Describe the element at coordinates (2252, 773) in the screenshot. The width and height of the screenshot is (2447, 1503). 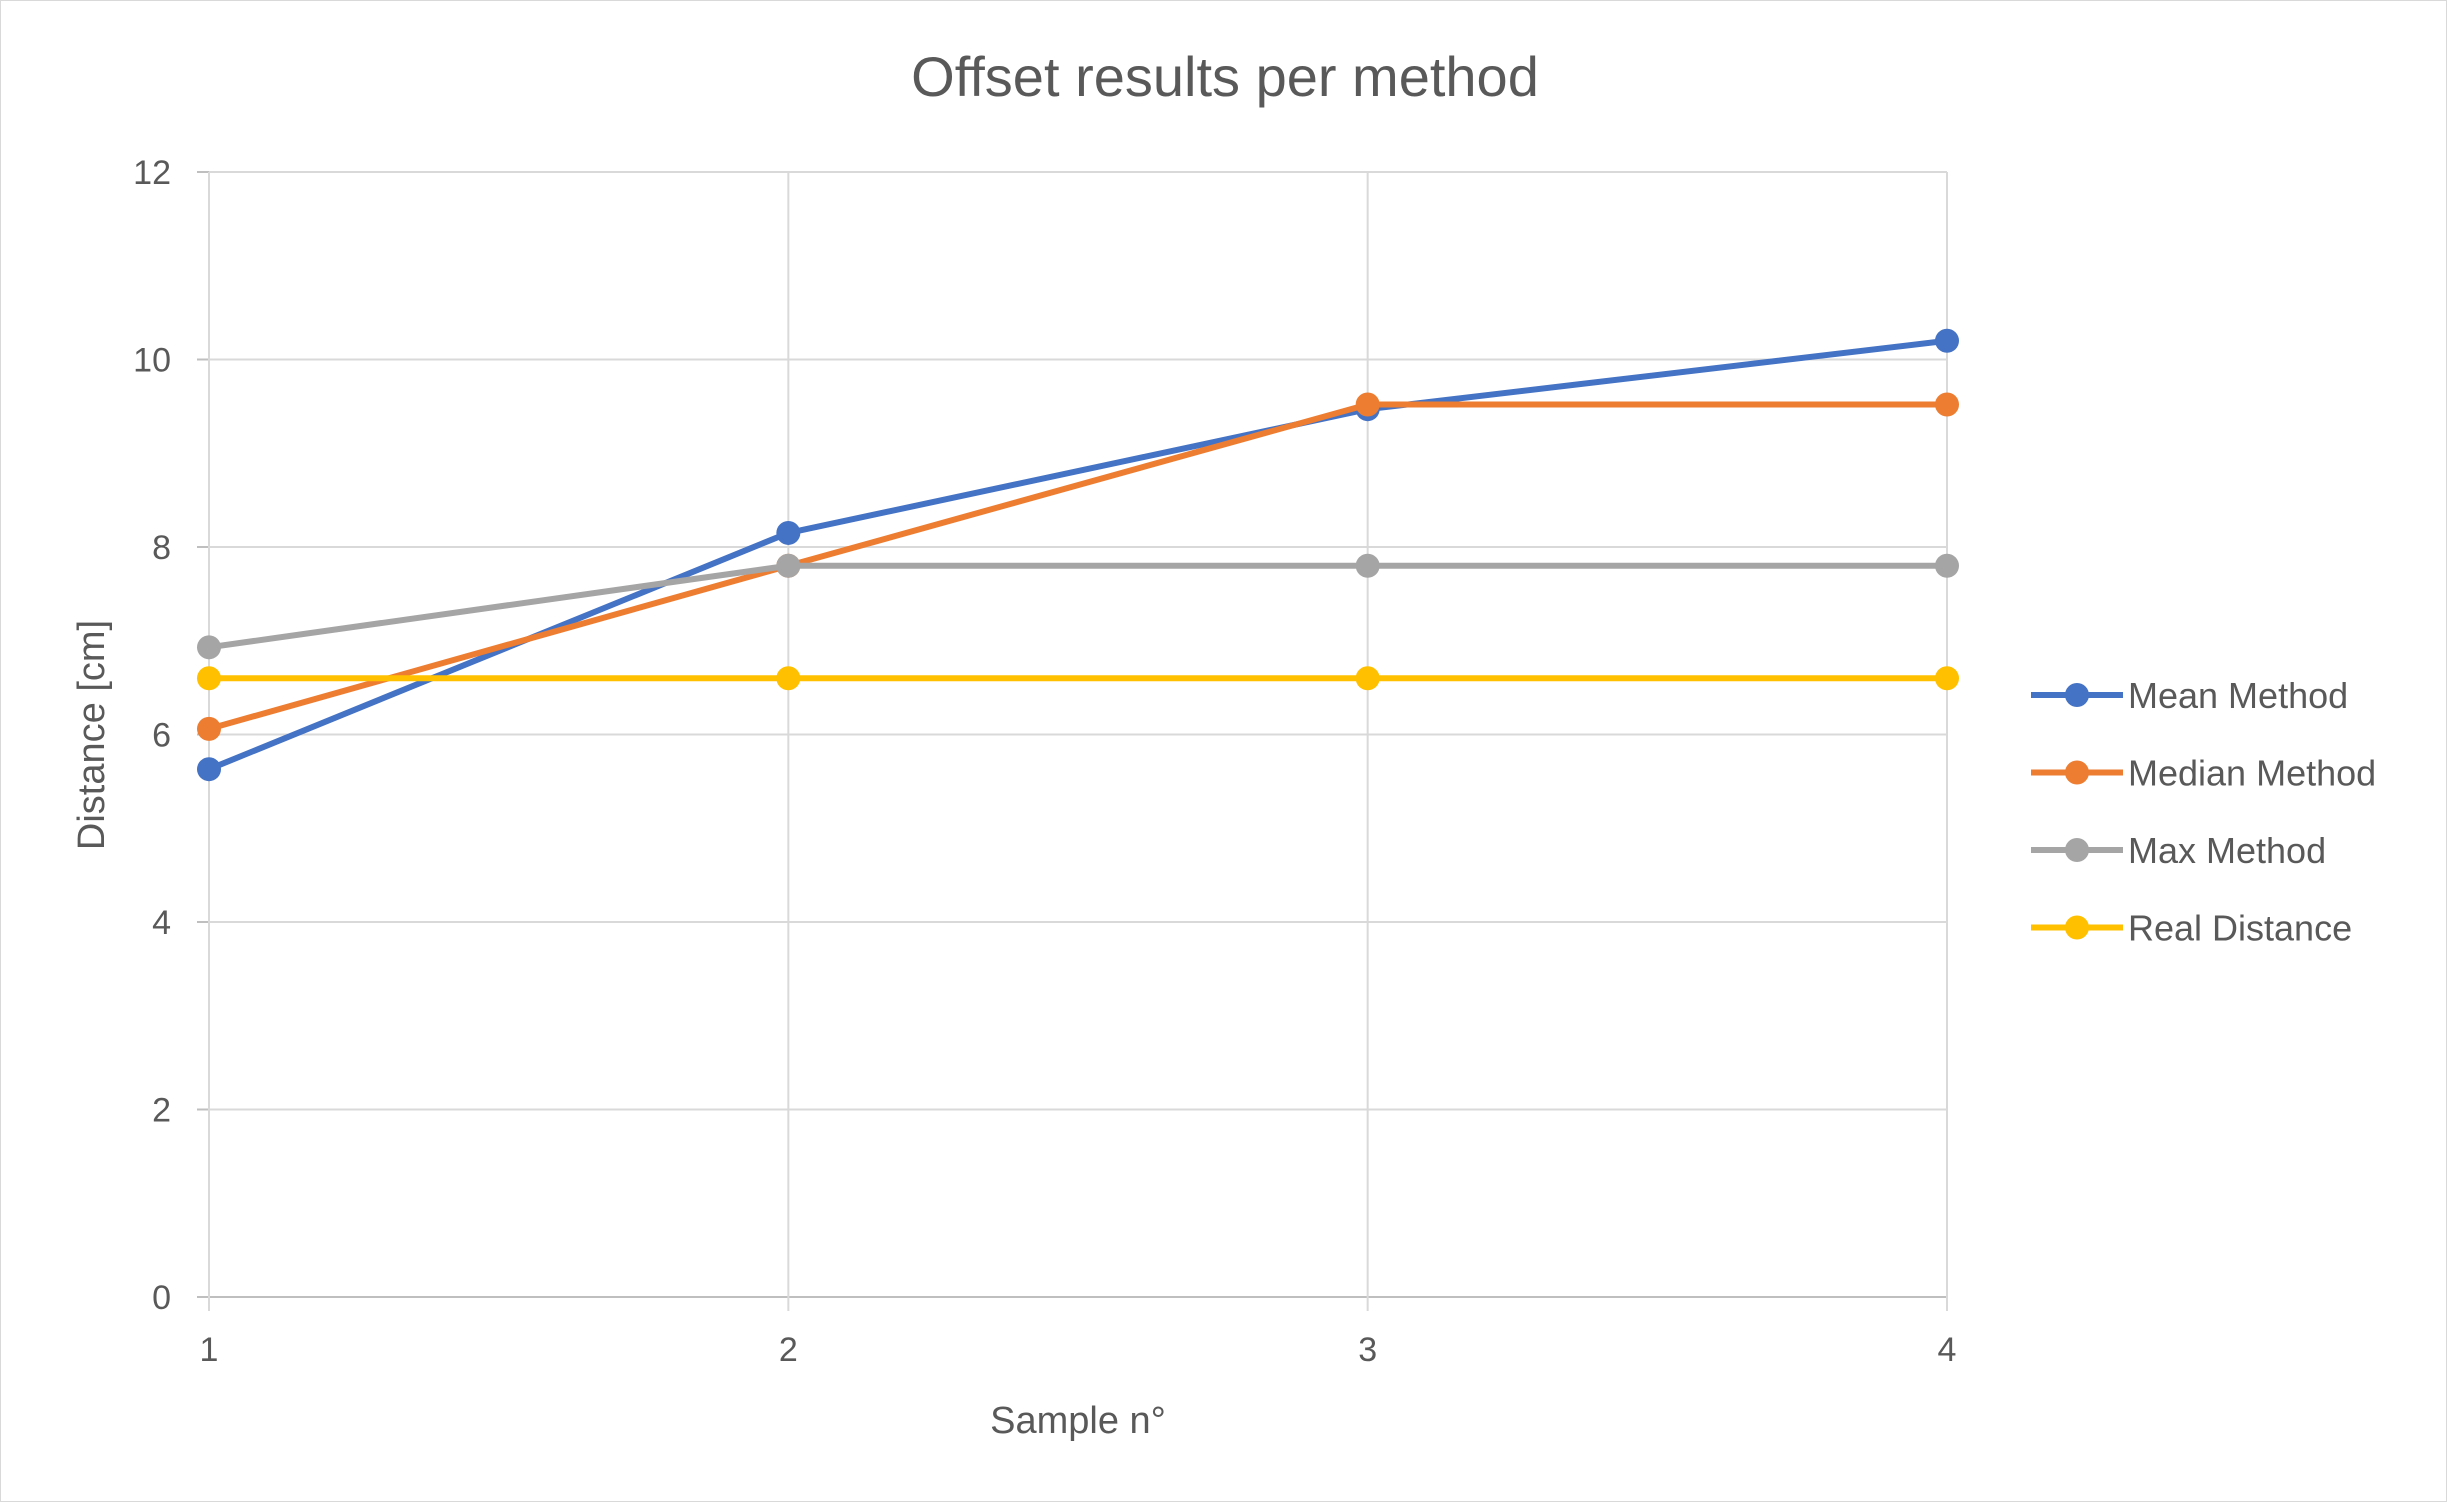
I see `legend-label: Median Method` at that location.